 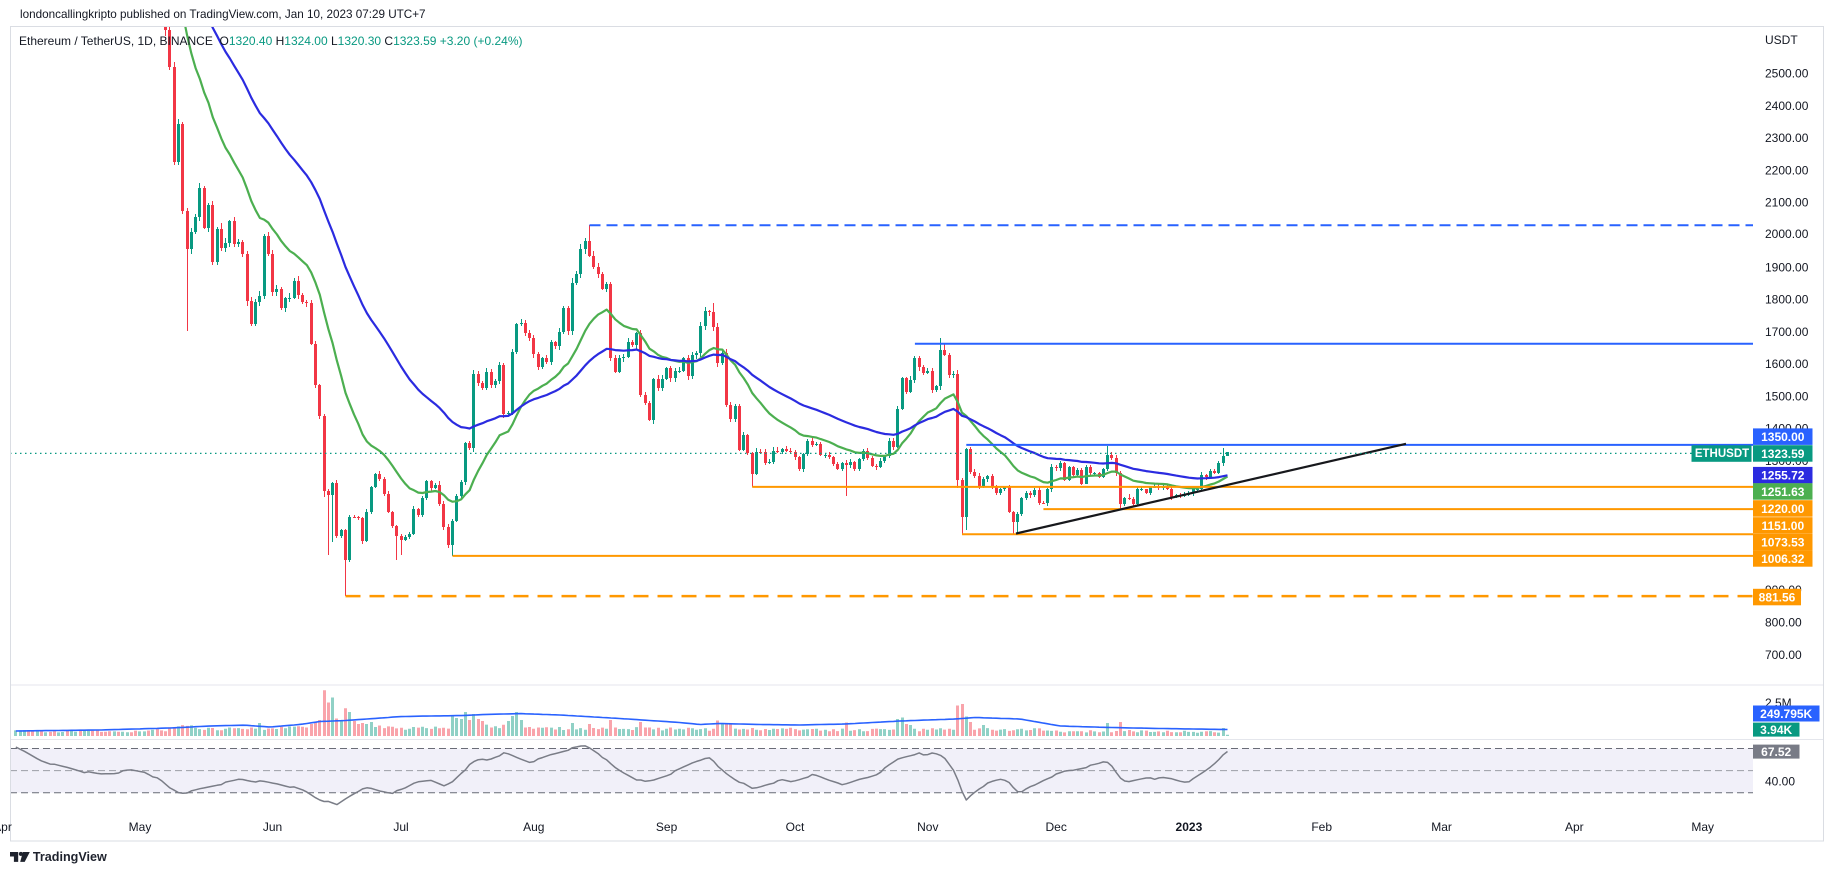 What do you see at coordinates (1776, 730) in the screenshot?
I see `svg-text: 3.94K` at bounding box center [1776, 730].